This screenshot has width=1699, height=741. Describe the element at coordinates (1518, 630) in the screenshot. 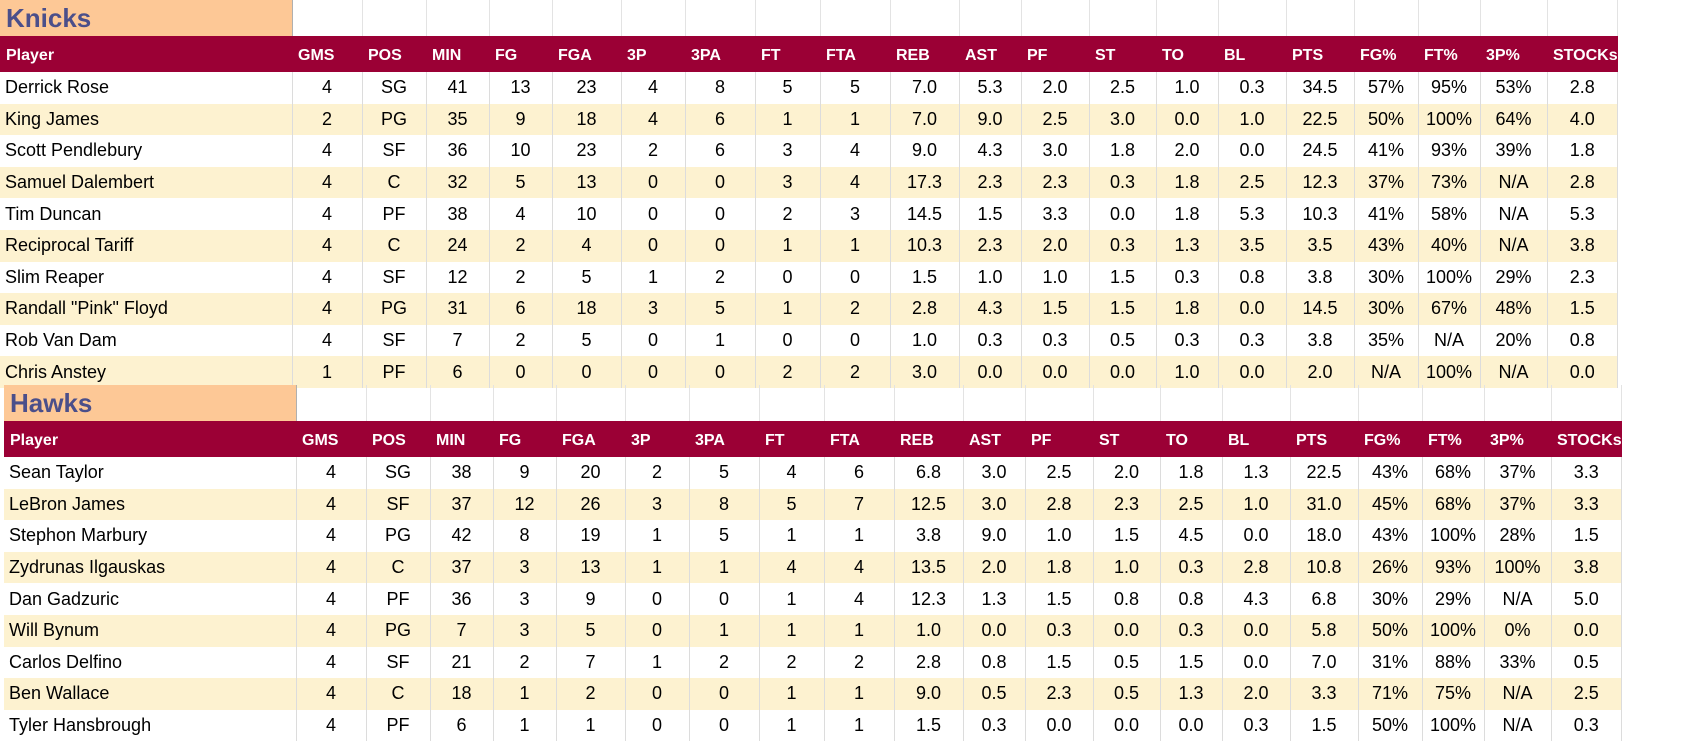

I see `stat-cell-3p: 0%` at that location.